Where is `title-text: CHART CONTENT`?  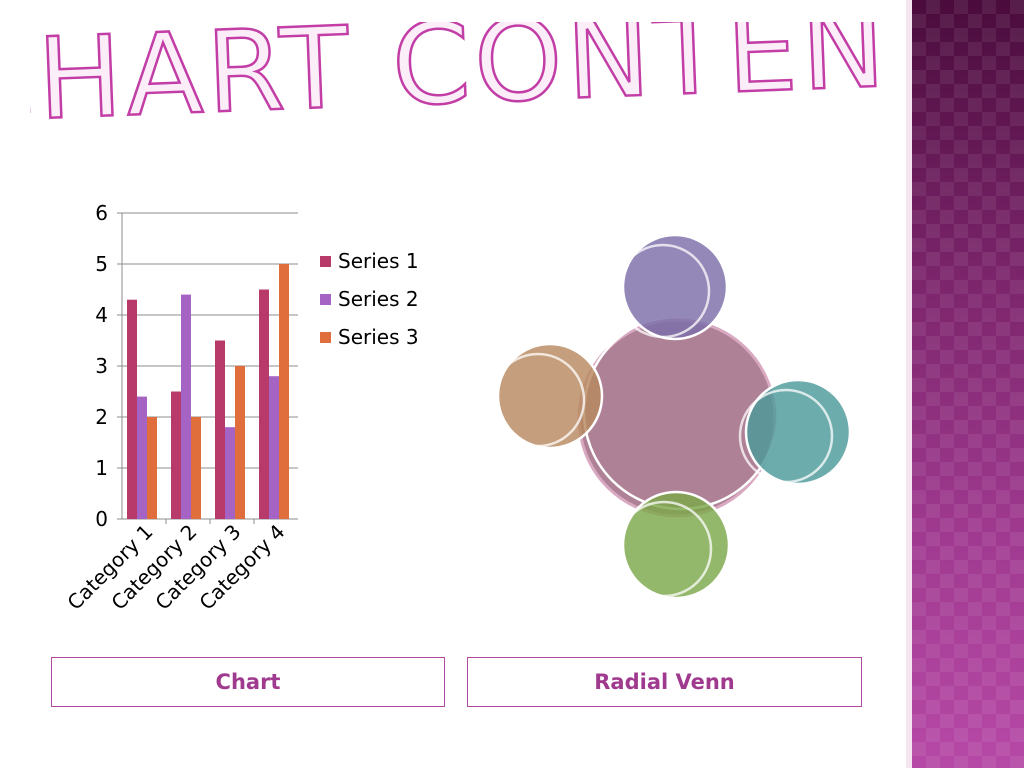 title-text: CHART CONTENT is located at coordinates (460, 85).